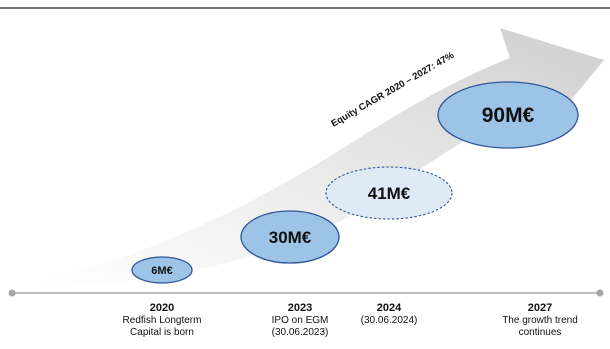 This screenshot has width=610, height=349. Describe the element at coordinates (389, 308) in the screenshot. I see `timeline-year-2024: 2024` at that location.